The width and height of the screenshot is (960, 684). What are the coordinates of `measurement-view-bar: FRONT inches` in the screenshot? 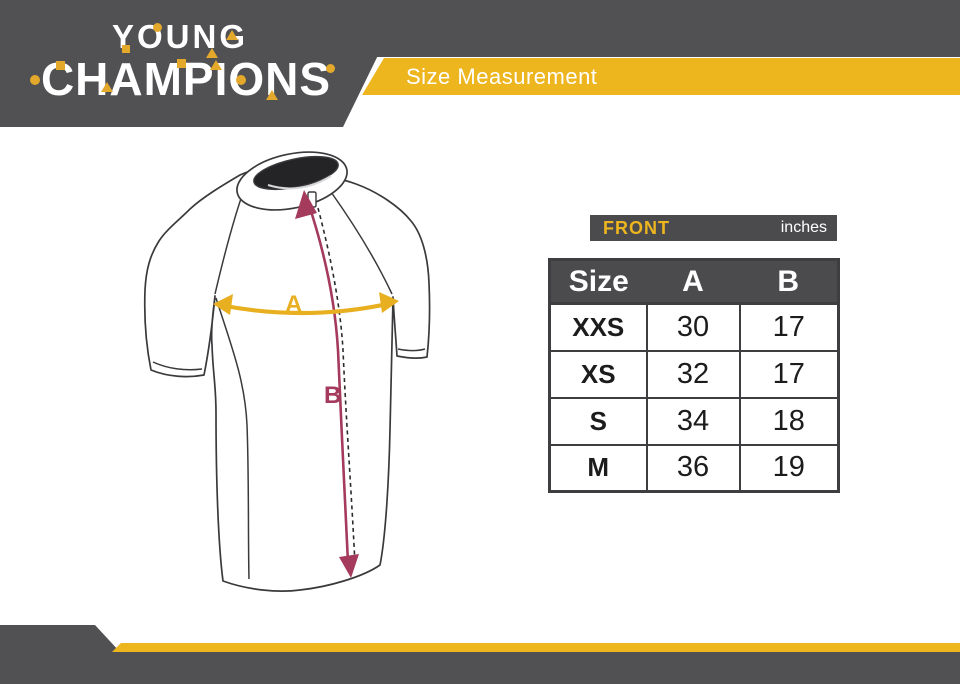 It's located at (713, 228).